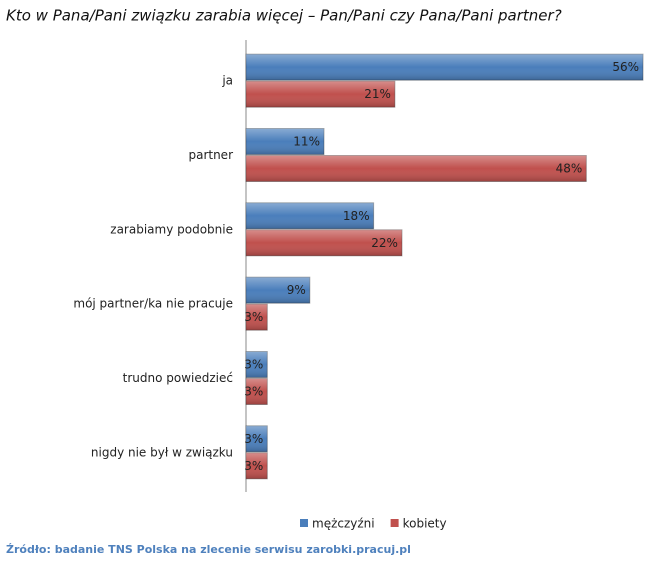  Describe the element at coordinates (625, 67) in the screenshot. I see `value-label: 56%` at that location.